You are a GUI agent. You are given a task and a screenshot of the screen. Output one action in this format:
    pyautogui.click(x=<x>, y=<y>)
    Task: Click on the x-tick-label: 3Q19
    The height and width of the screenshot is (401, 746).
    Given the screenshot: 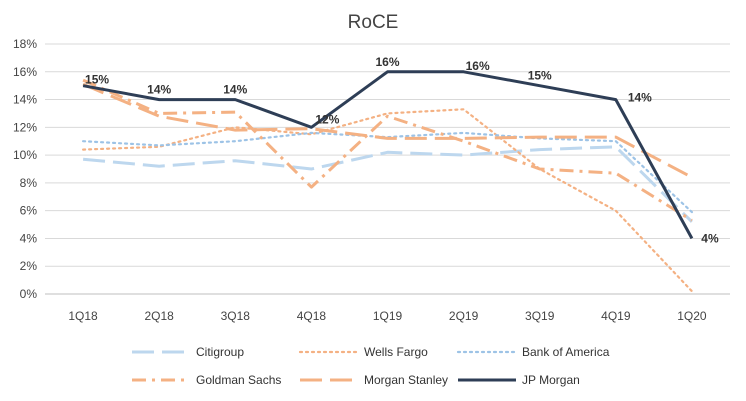 What is the action you would take?
    pyautogui.click(x=540, y=316)
    